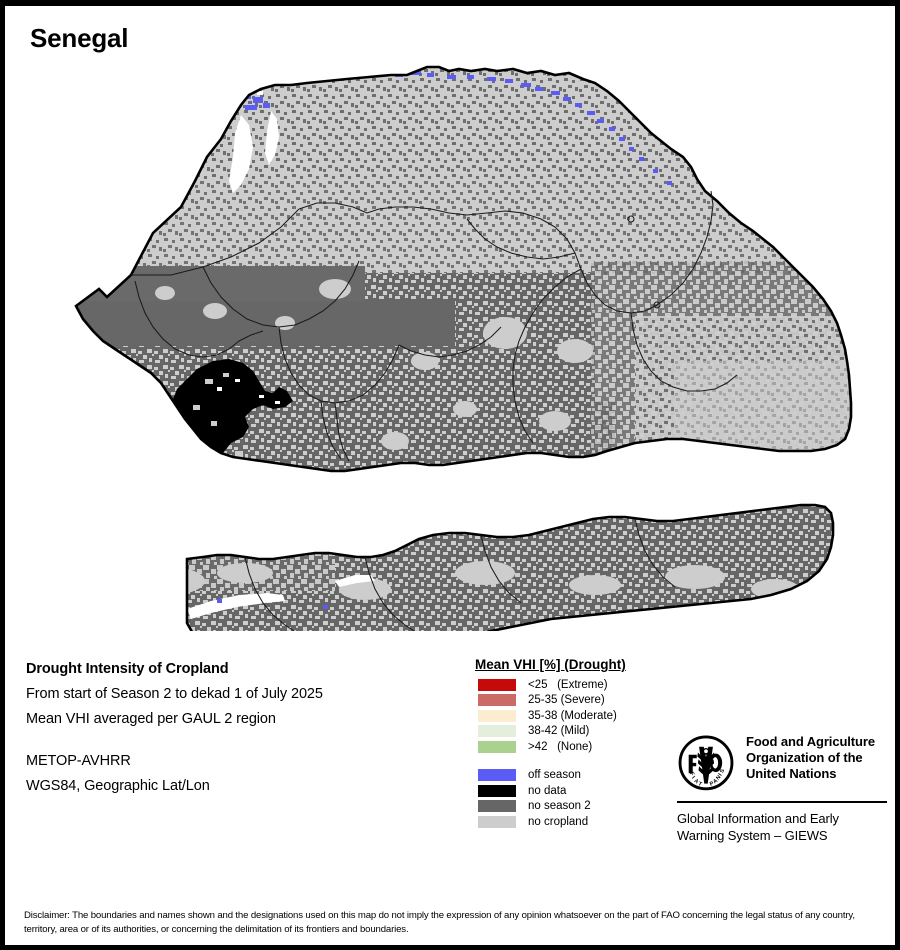 Image resolution: width=900 pixels, height=950 pixels. Describe the element at coordinates (547, 790) in the screenshot. I see `legend-label-no-data: no data` at that location.